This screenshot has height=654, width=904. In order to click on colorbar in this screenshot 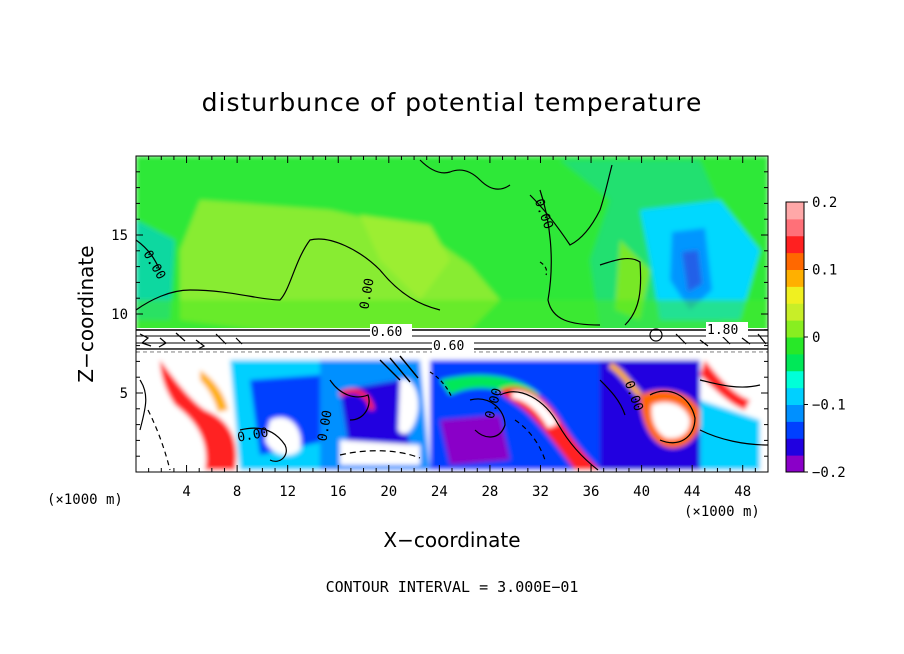, I will do `click(795, 337)`.